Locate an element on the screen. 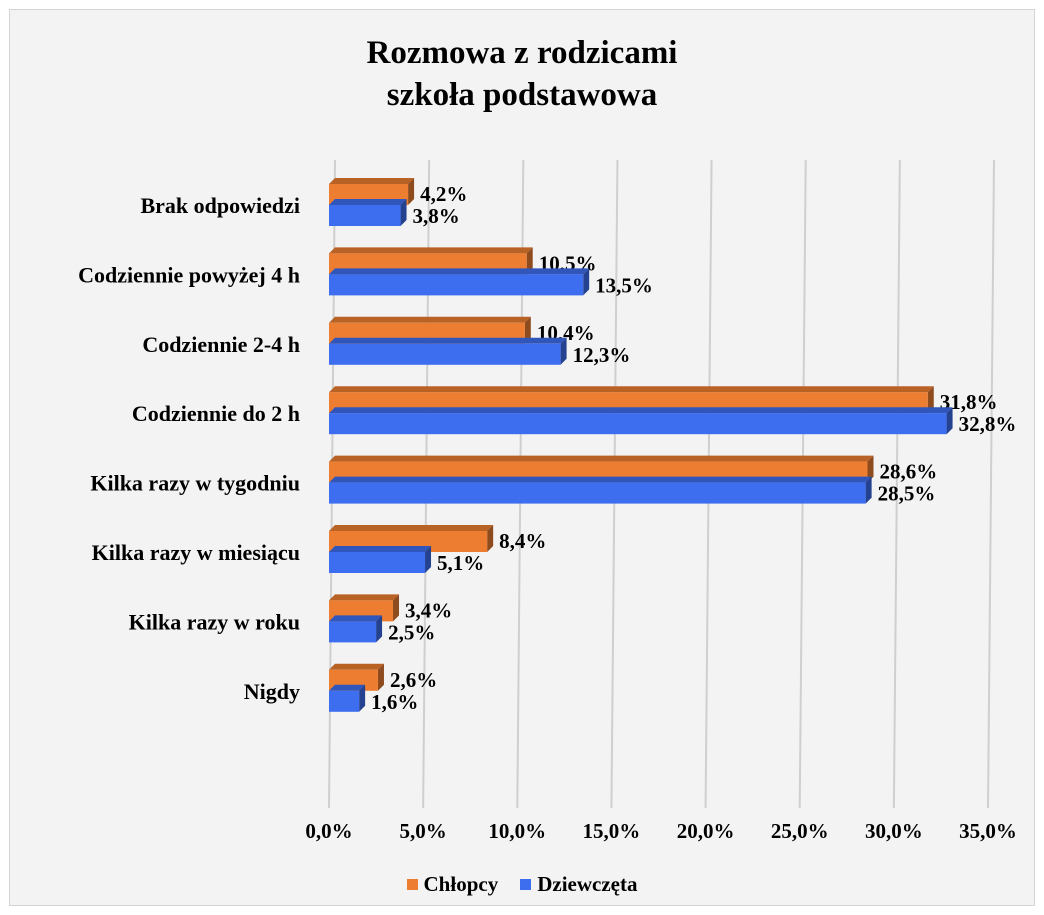 This screenshot has height=915, width=1044. legend-label-dziewczeta: Dziewczęta is located at coordinates (587, 884).